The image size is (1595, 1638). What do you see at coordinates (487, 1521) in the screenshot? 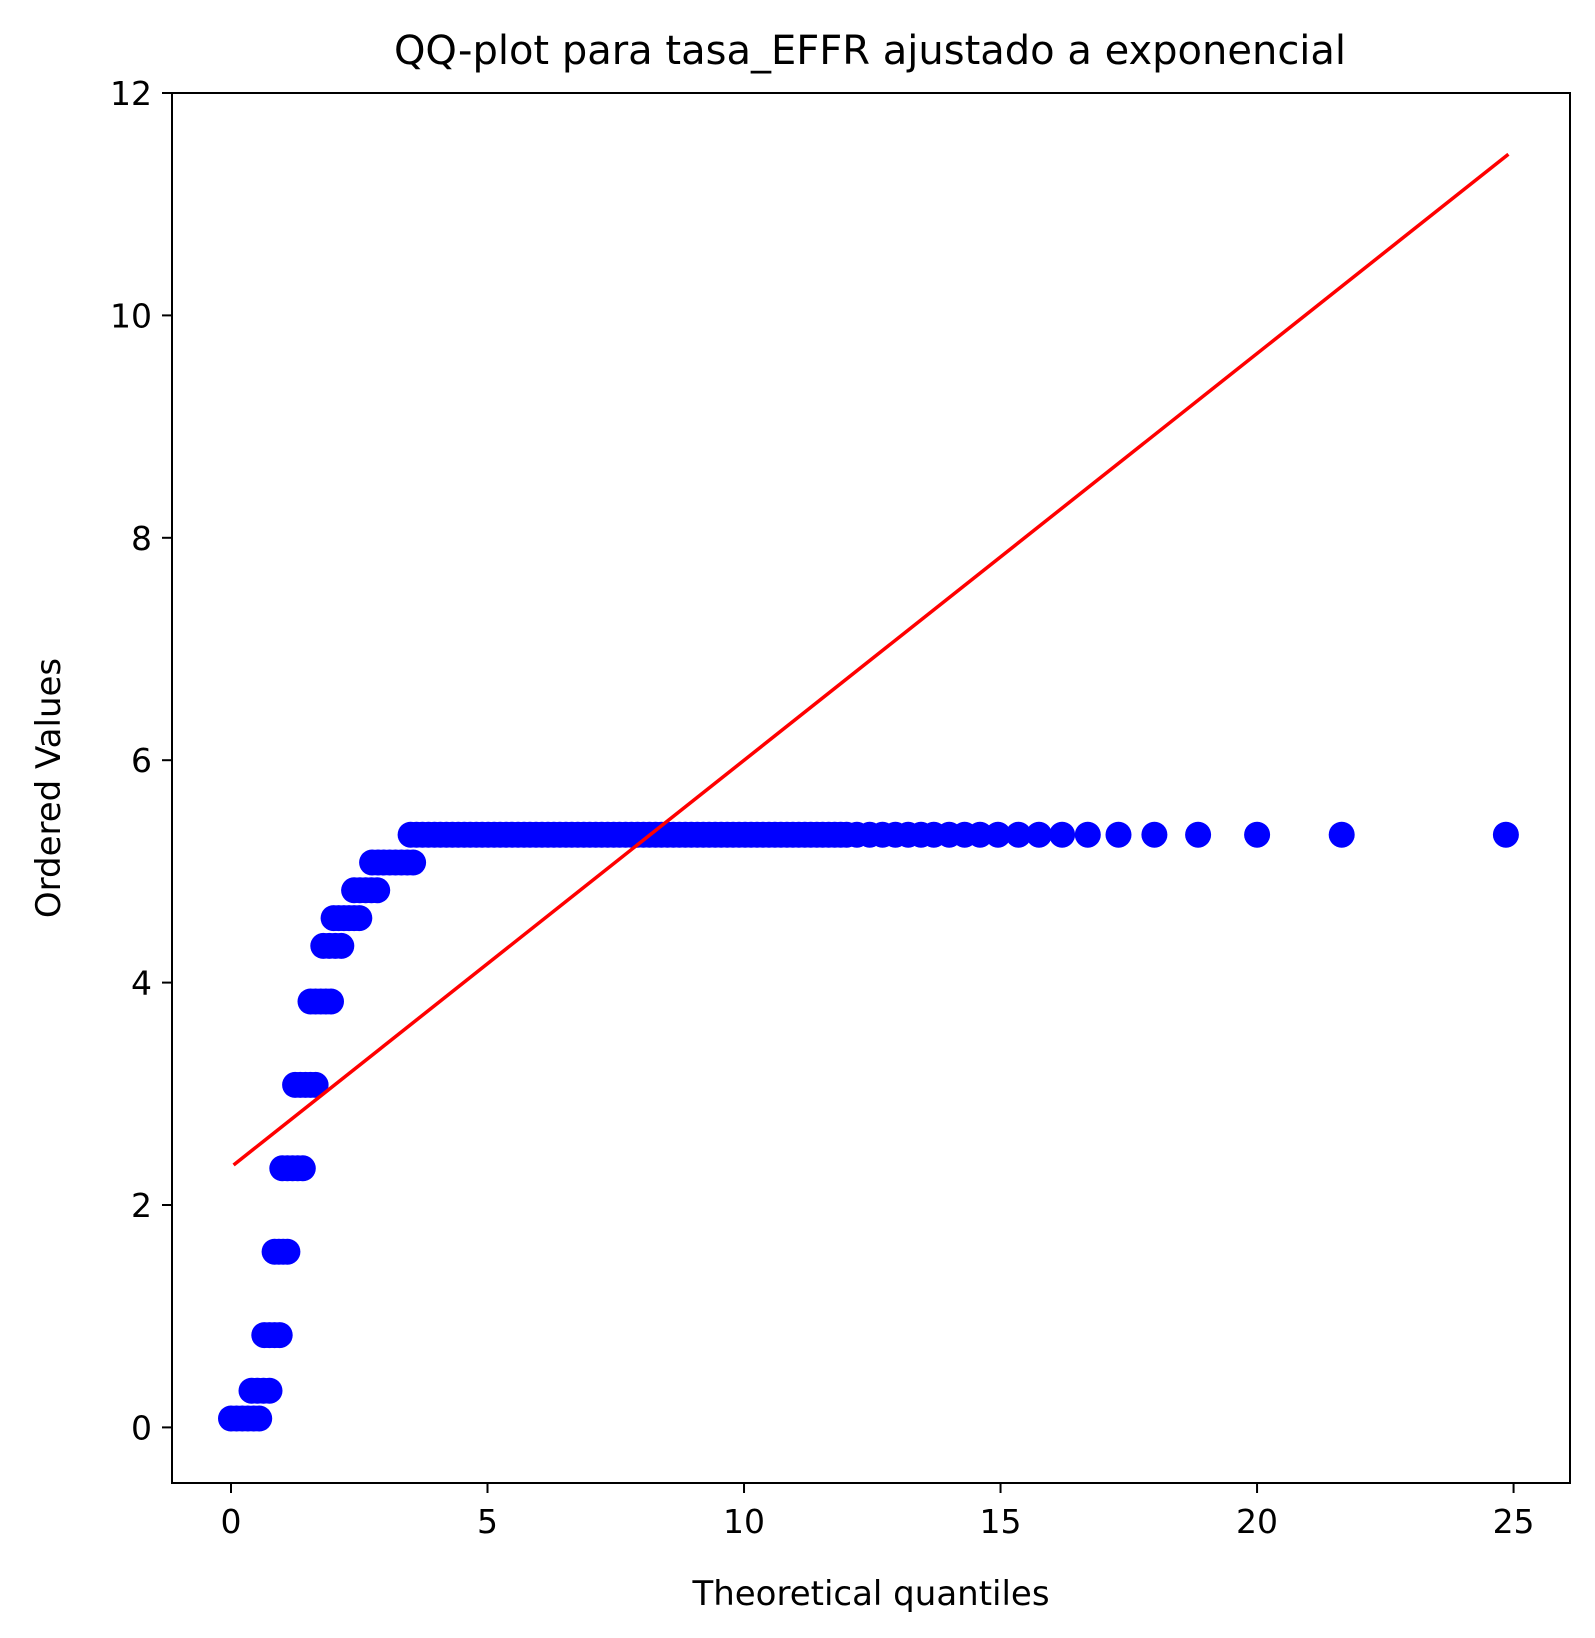
I see `x-tick-label: 5` at bounding box center [487, 1521].